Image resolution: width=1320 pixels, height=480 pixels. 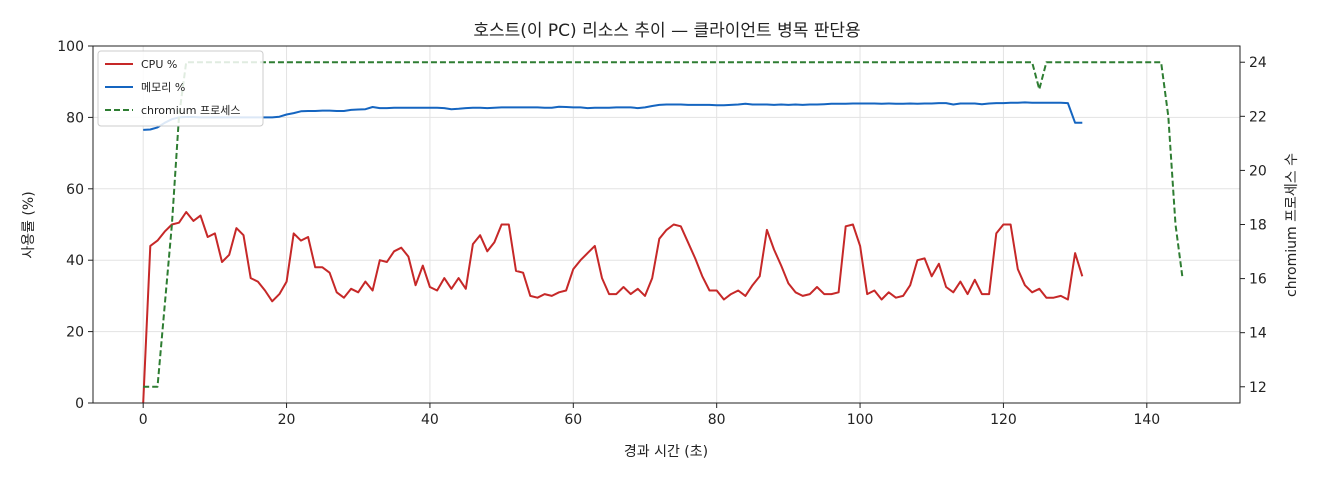 I want to click on x-tick-label: 40, so click(x=430, y=420).